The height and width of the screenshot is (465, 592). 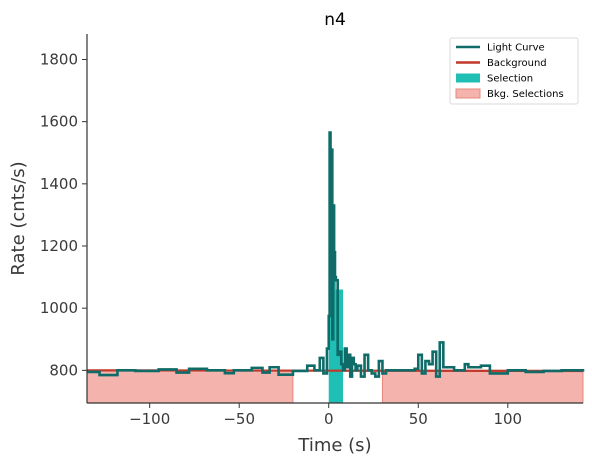 I want to click on y-tick-label: 800, so click(x=63, y=370).